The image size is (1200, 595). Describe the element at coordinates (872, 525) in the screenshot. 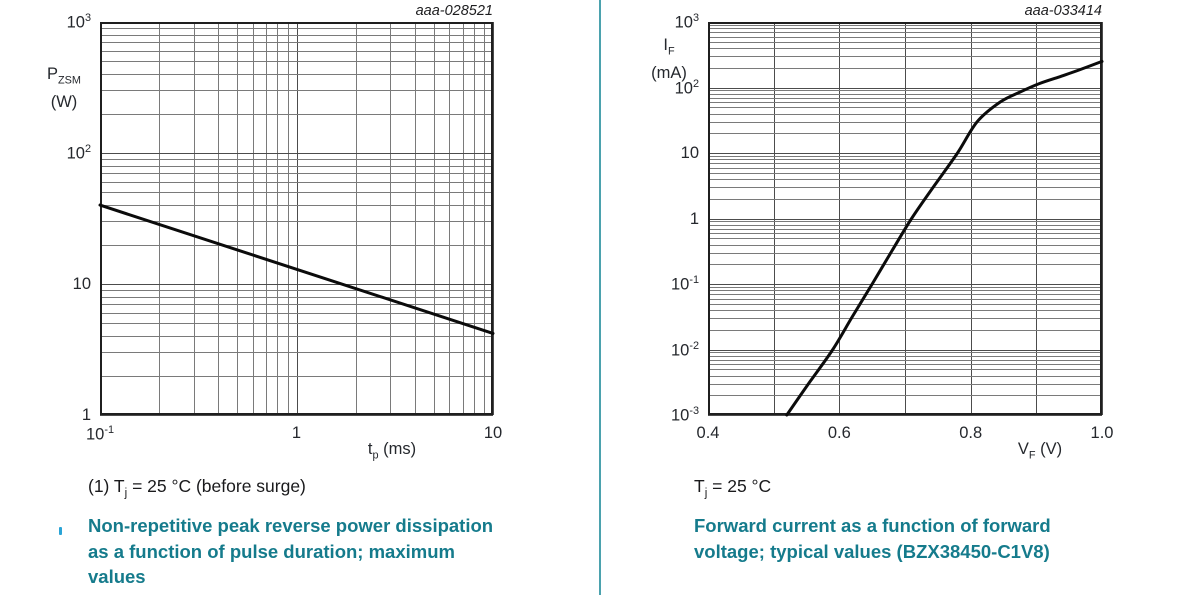

I see `caption-line: Forward current as a function of forward` at that location.